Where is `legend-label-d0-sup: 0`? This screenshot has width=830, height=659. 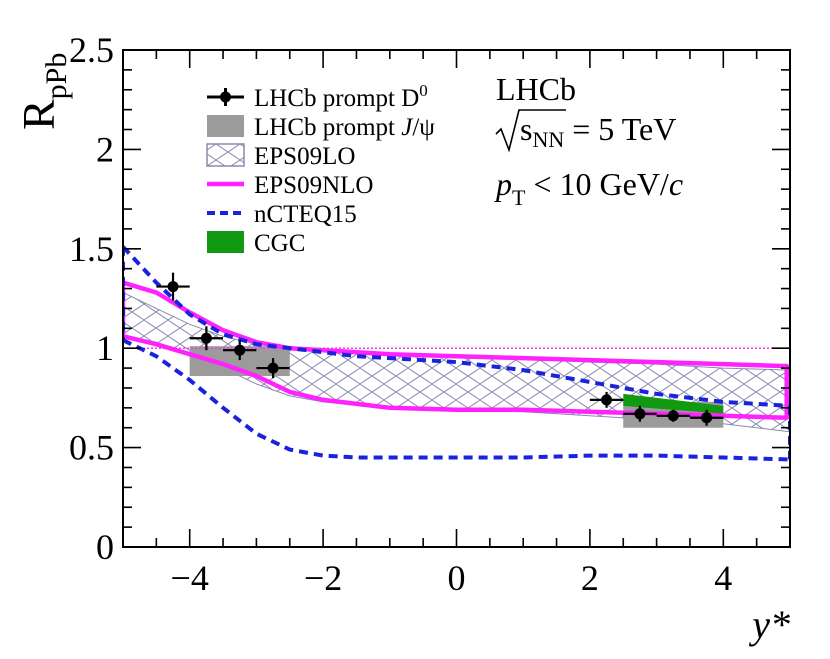
legend-label-d0-sup: 0 is located at coordinates (423, 90).